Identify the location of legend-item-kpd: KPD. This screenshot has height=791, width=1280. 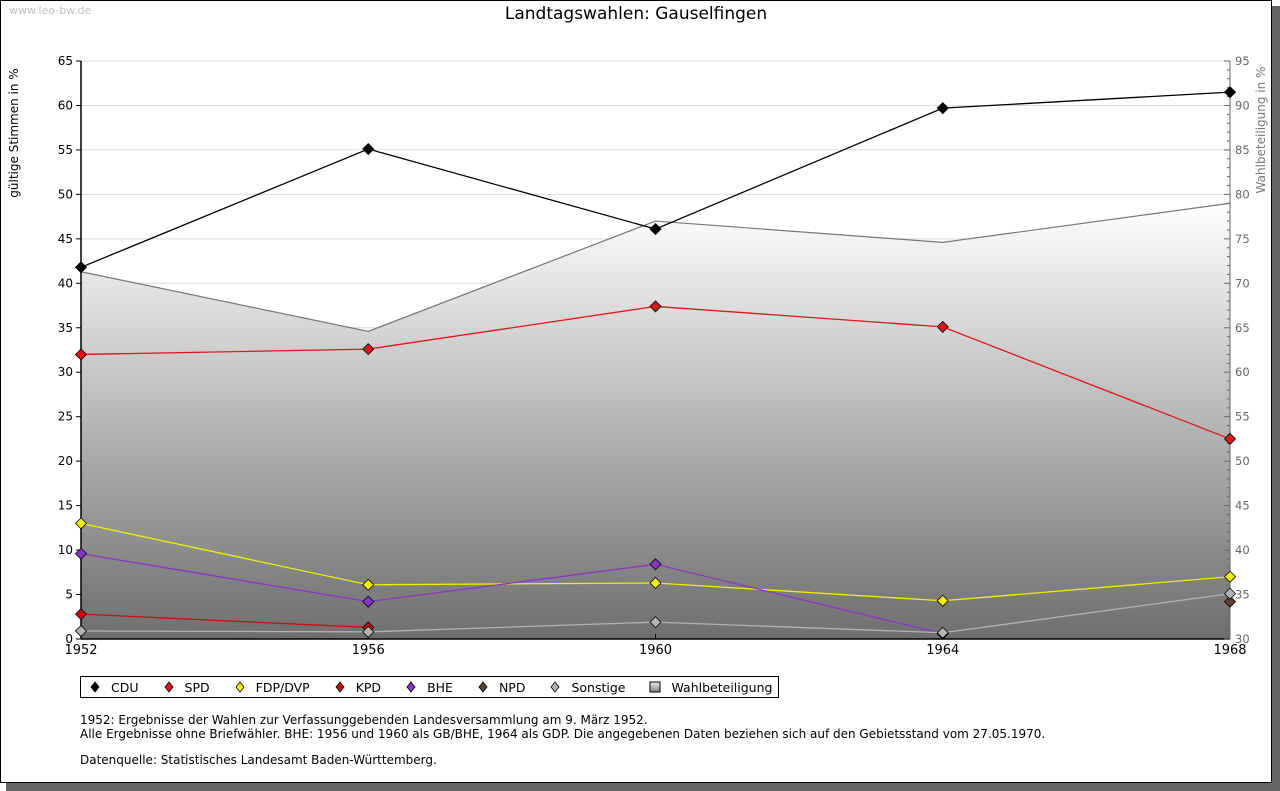
(357, 687).